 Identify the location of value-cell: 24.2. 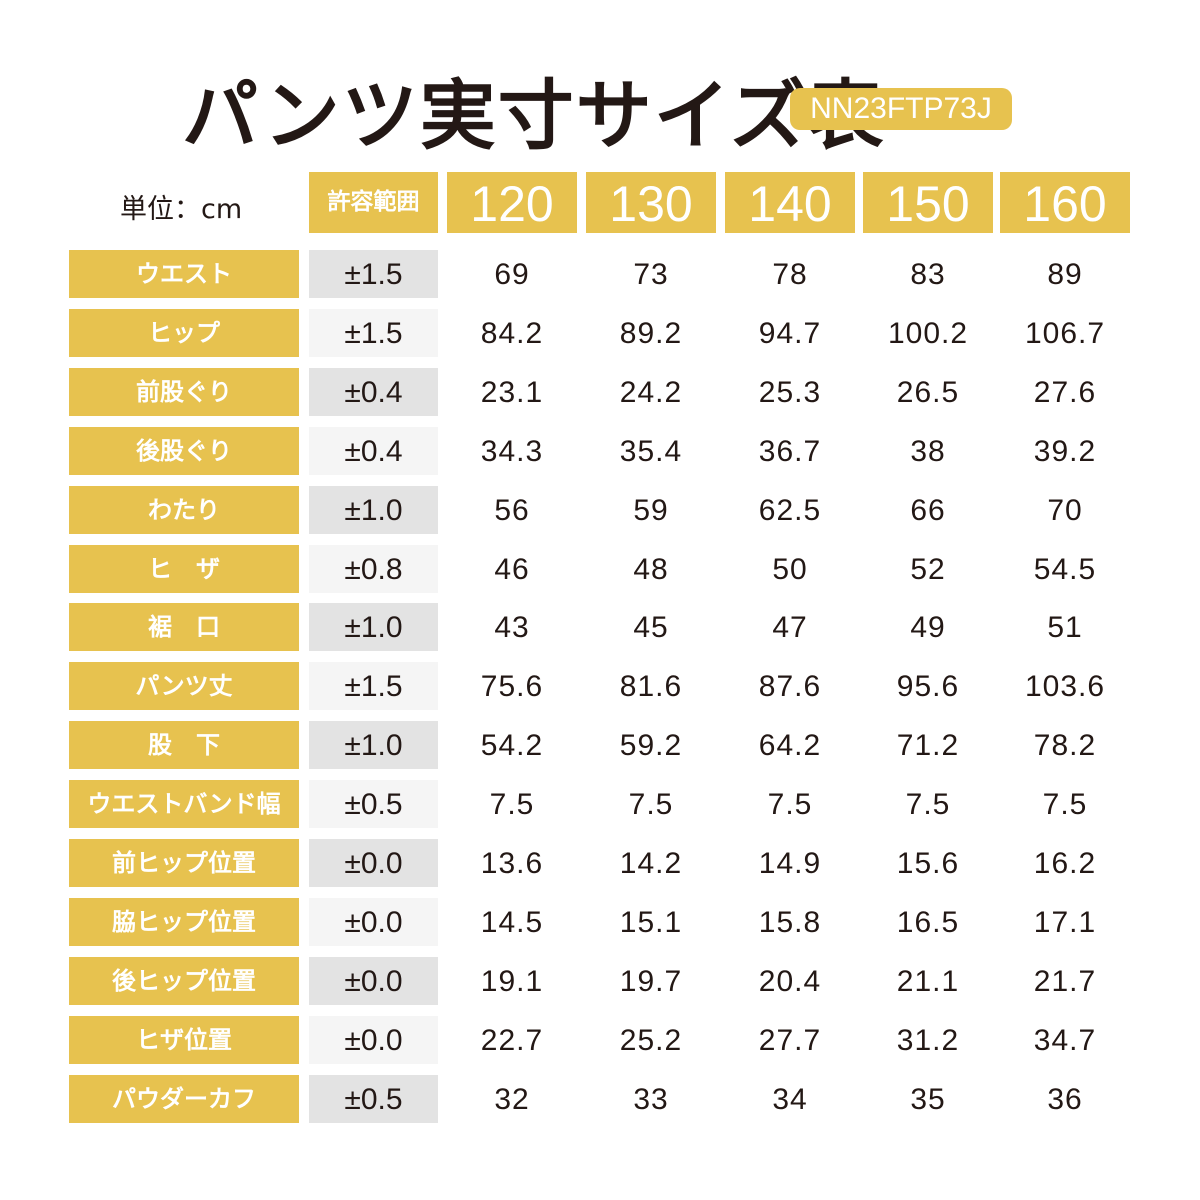
(651, 392).